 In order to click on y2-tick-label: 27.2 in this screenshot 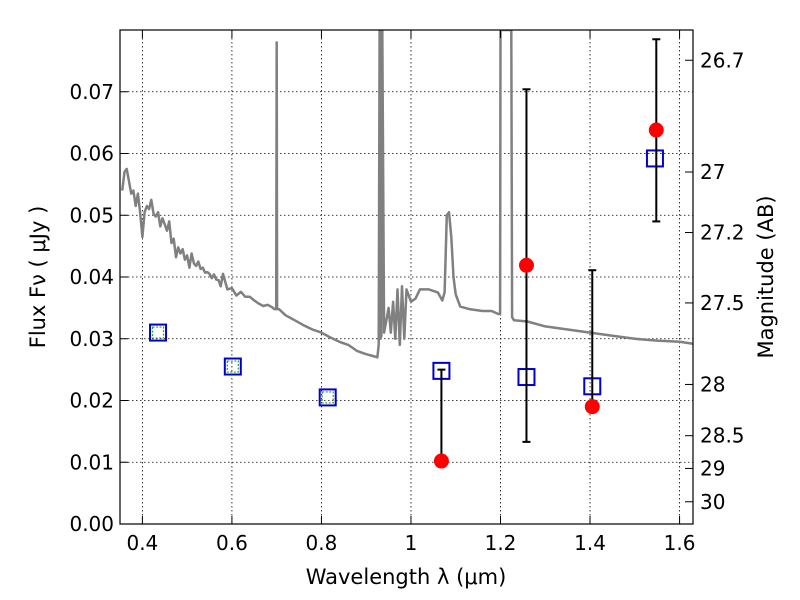, I will do `click(722, 233)`.